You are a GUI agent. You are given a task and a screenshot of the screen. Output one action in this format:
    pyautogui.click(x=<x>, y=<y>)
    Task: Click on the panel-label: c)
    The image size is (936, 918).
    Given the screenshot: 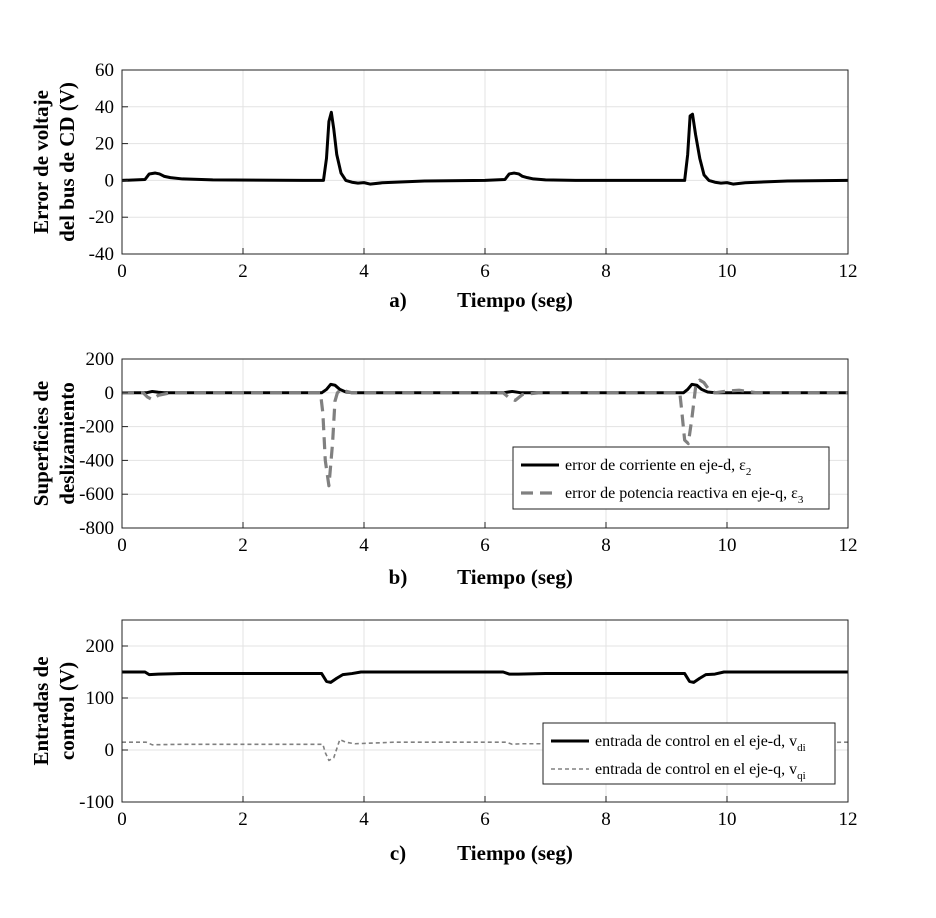 What is the action you would take?
    pyautogui.click(x=398, y=853)
    